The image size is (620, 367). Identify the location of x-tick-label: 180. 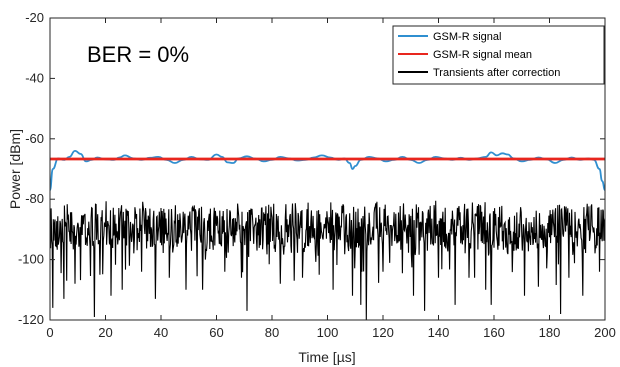
(550, 332).